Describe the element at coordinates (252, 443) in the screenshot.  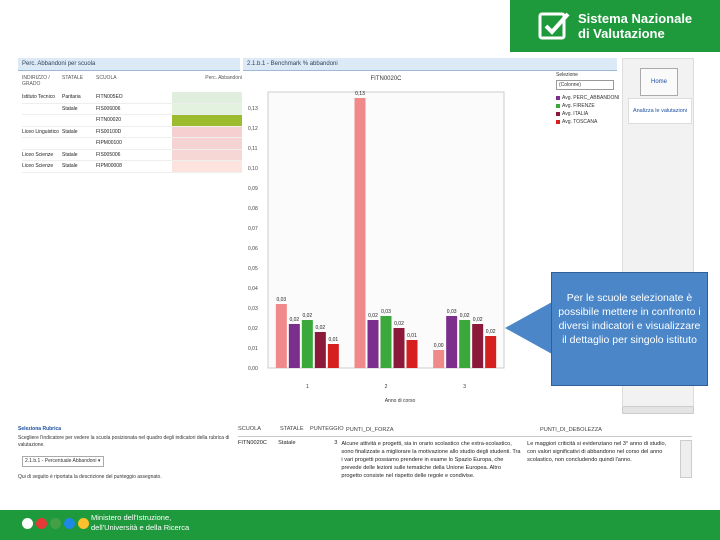
I see `cell-scuola: FITN0020C` at that location.